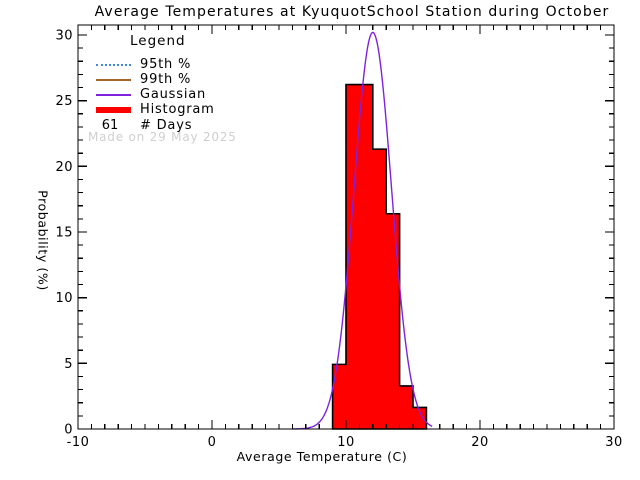  Describe the element at coordinates (322, 456) in the screenshot. I see `x-axis-title: Average Temperature (C)` at that location.